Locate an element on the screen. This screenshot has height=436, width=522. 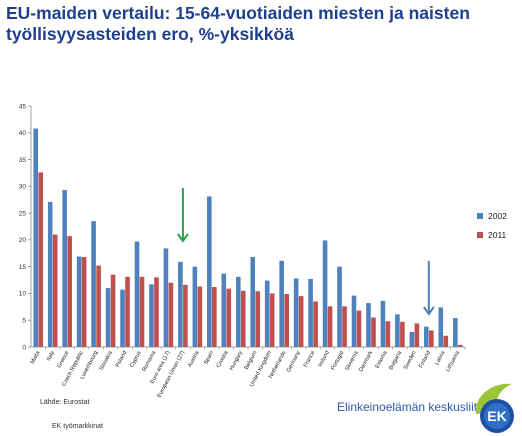
blue-arrow-icon is located at coordinates (429, 288).